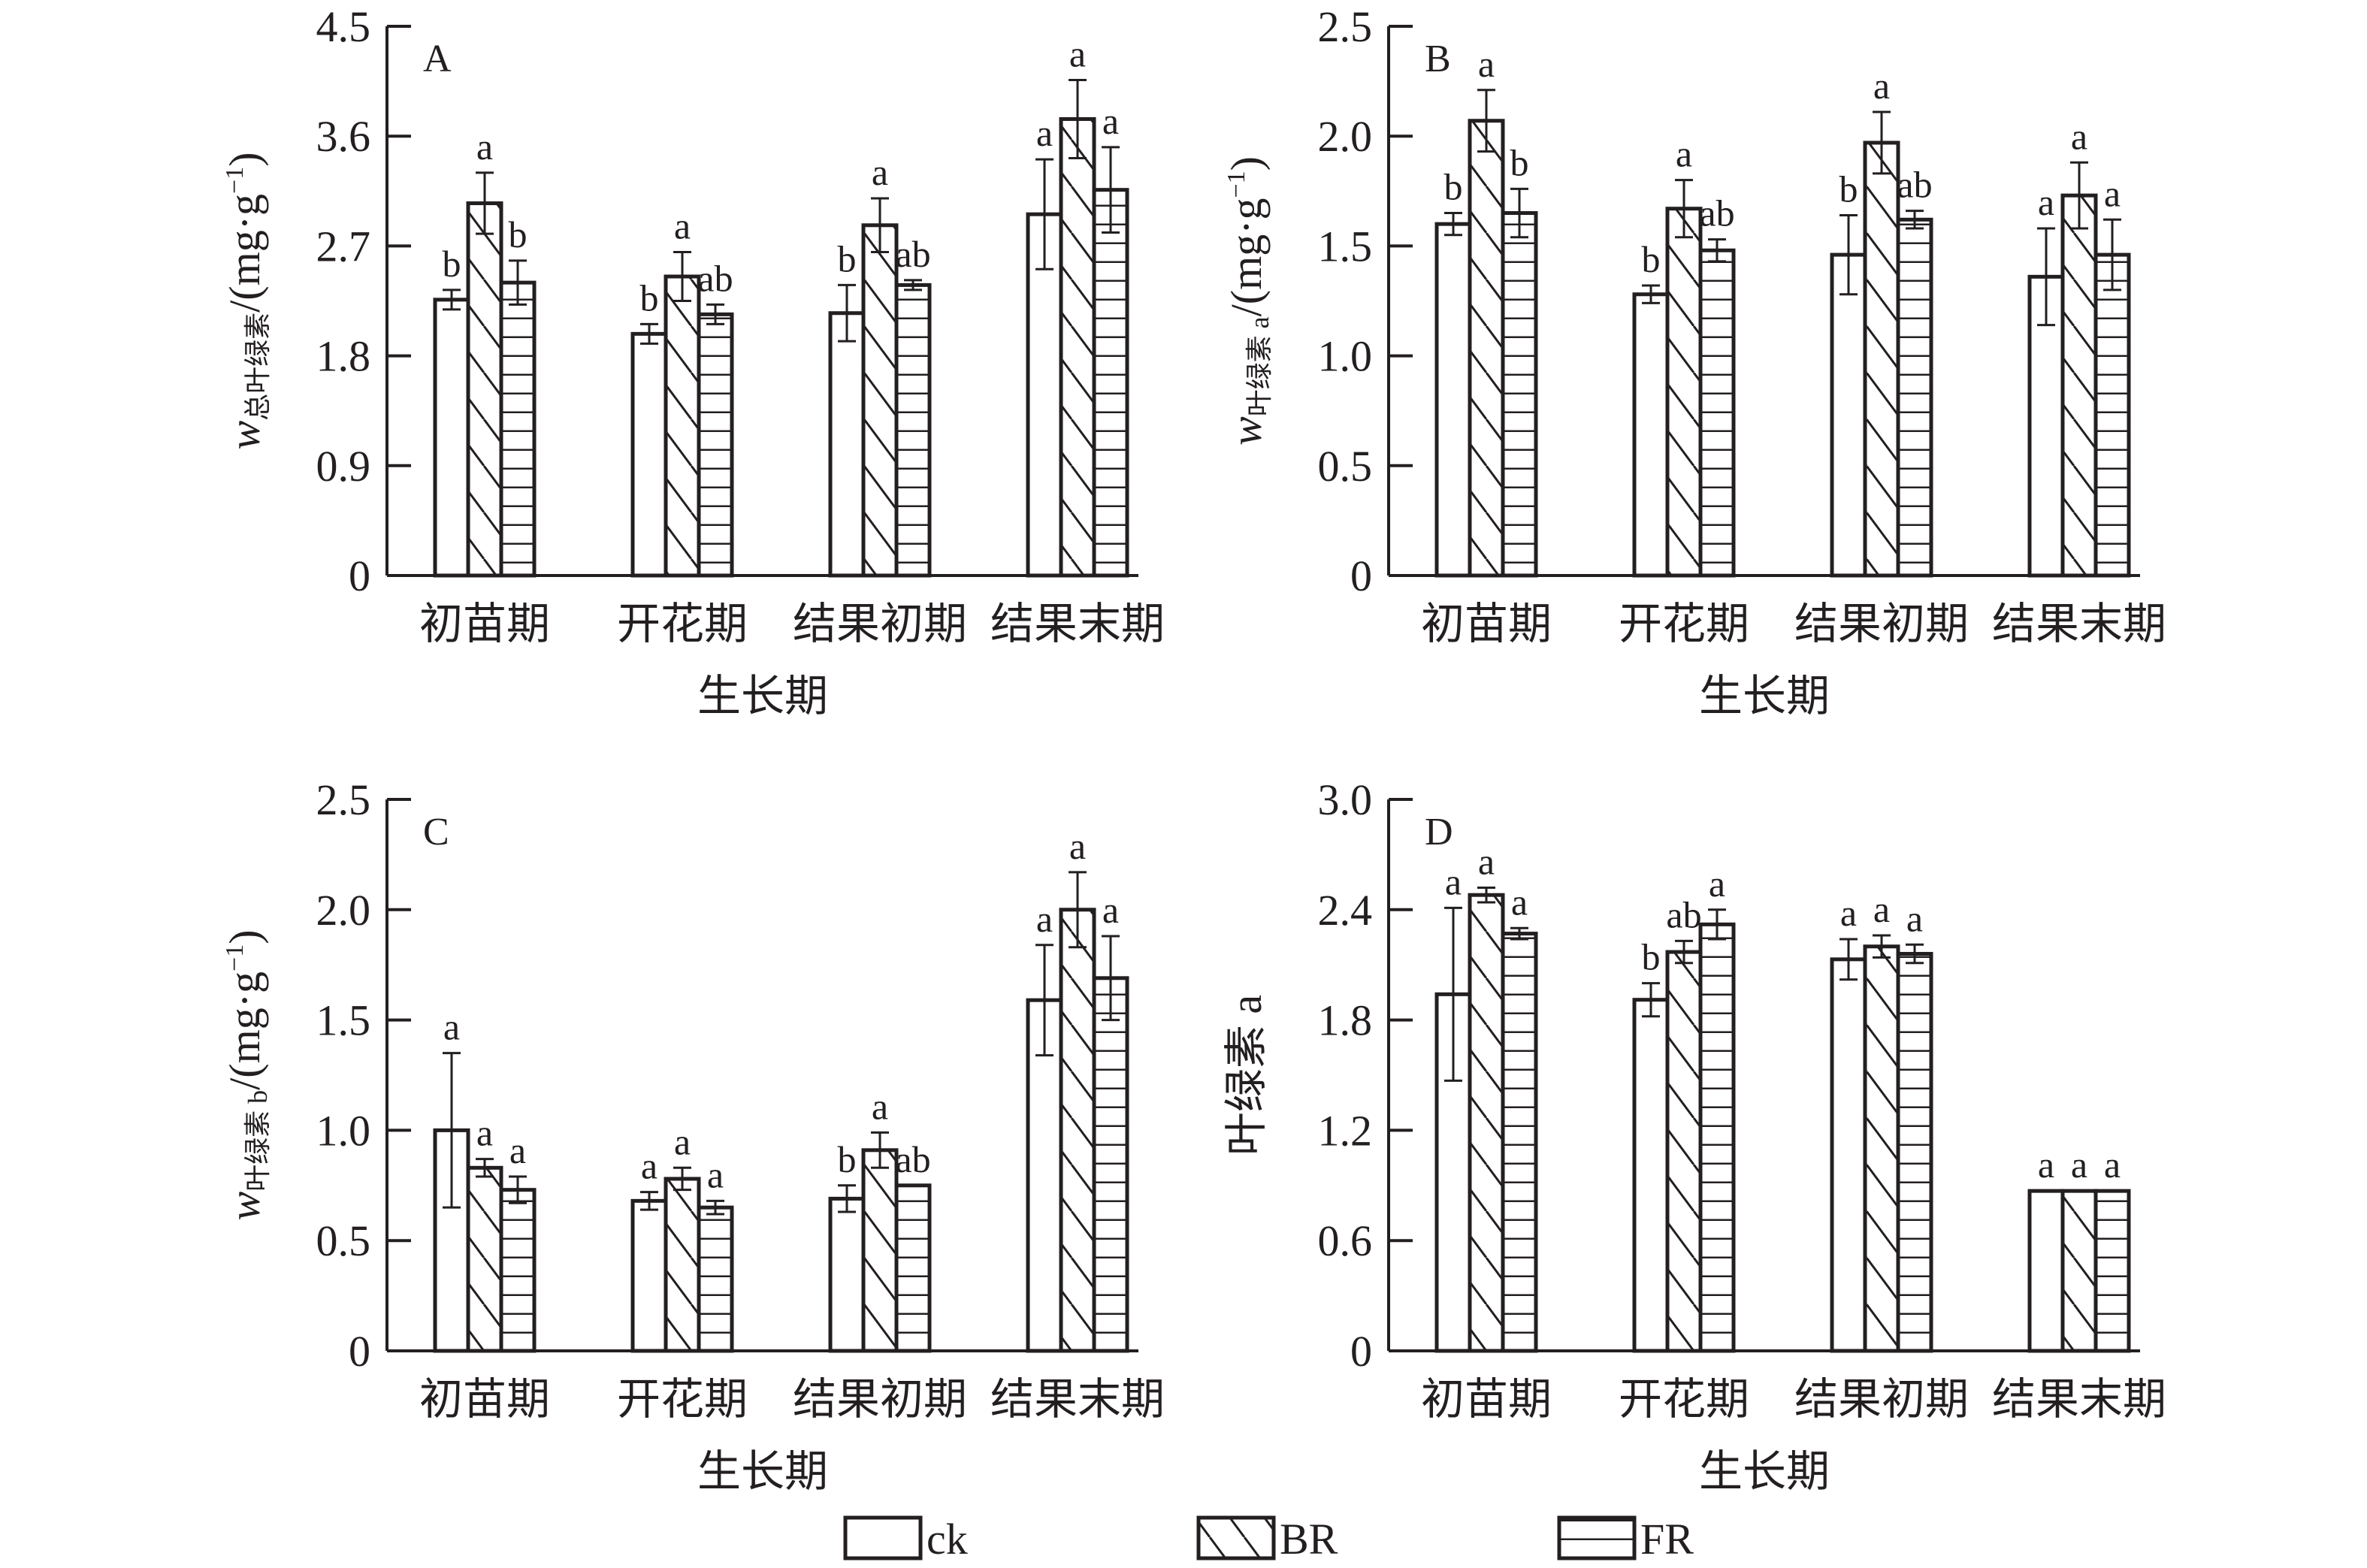 This screenshot has height=1568, width=2367. What do you see at coordinates (258, 1141) in the screenshot?
I see `y-axis-title-sub: 叶绿素 b` at bounding box center [258, 1141].